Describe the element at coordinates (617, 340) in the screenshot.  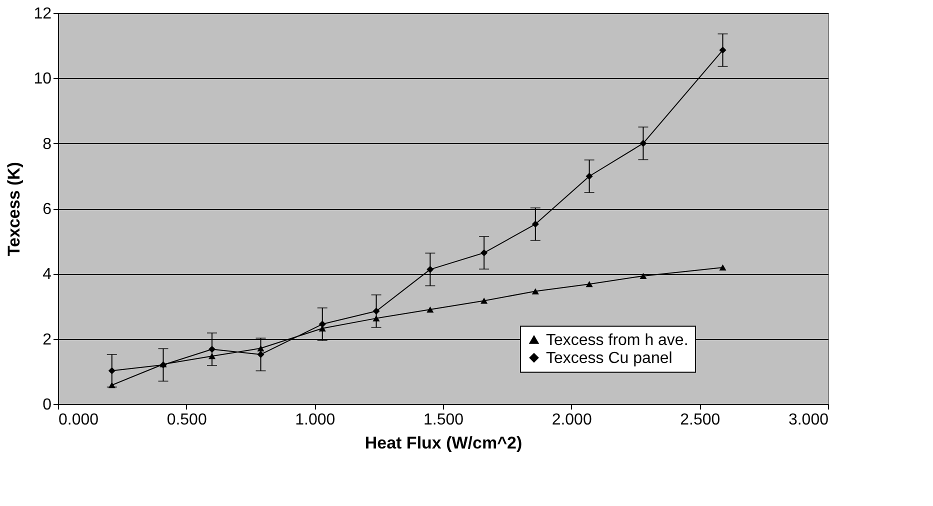
I see `legend-label: Texcess from h ave.` at that location.